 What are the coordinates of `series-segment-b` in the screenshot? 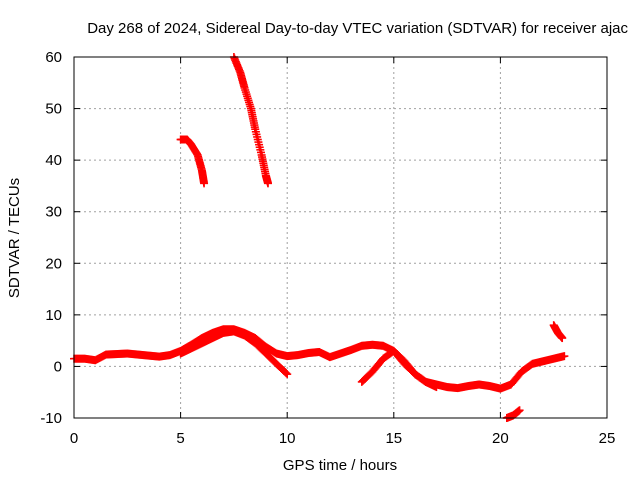 It's located at (251, 120).